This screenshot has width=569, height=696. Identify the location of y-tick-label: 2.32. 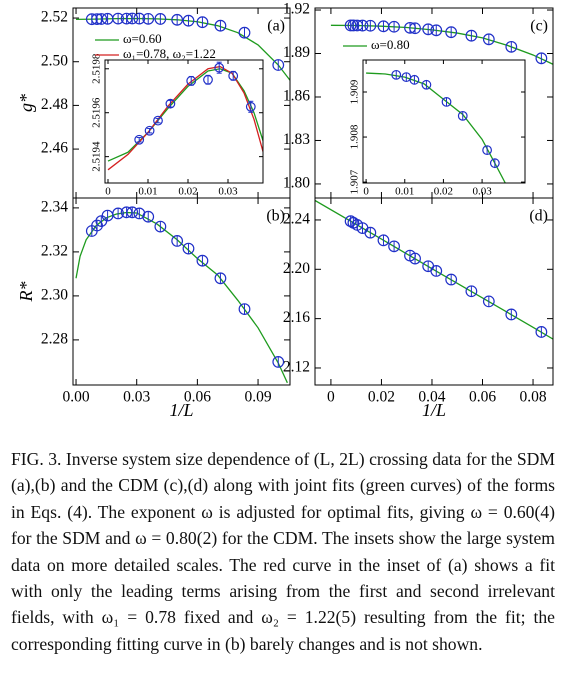
(54, 250).